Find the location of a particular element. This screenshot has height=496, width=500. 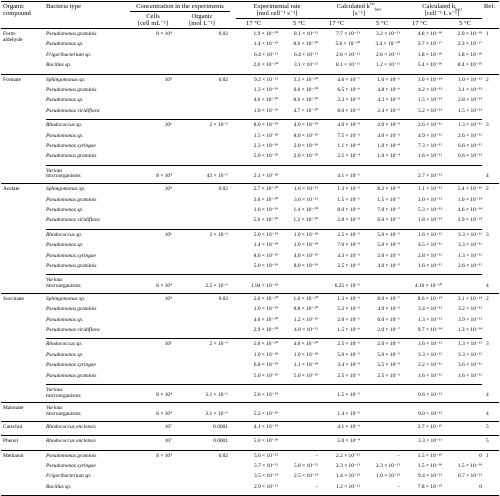

cell-k17: 1.4 × 10⁻¹³ is located at coordinates (348, 476).